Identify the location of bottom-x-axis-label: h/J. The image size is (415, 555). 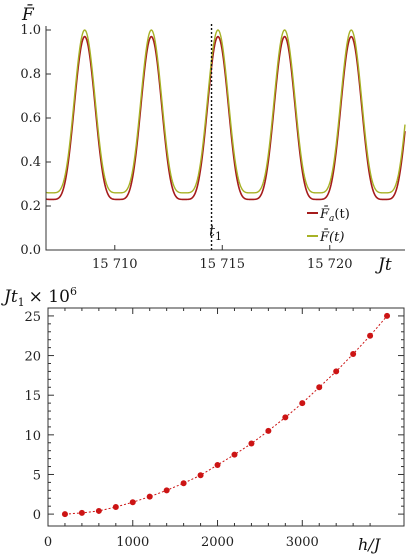
(370, 544).